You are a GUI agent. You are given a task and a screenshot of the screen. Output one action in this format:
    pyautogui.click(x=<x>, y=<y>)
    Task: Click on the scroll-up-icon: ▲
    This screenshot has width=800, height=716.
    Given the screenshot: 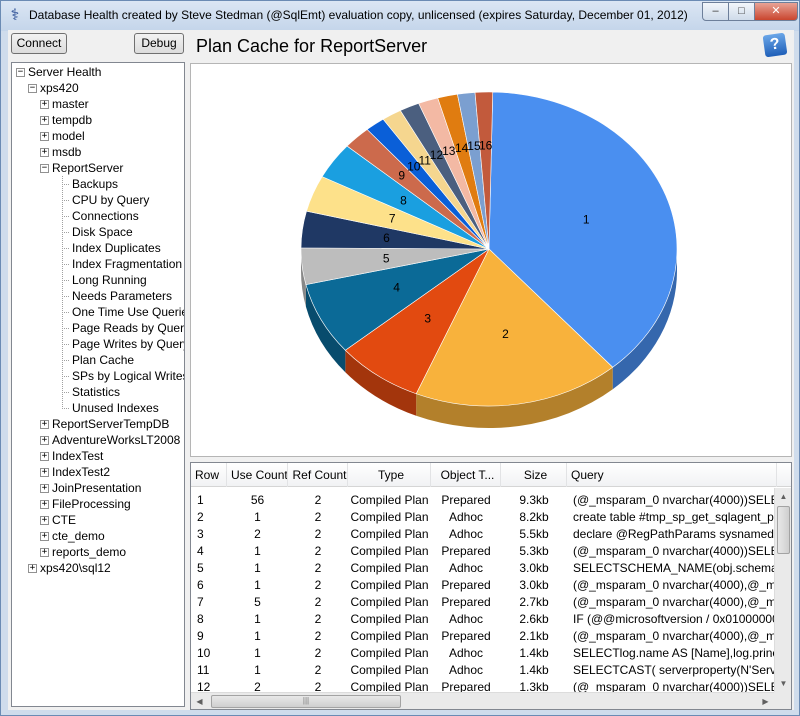 What is the action you would take?
    pyautogui.click(x=783, y=496)
    